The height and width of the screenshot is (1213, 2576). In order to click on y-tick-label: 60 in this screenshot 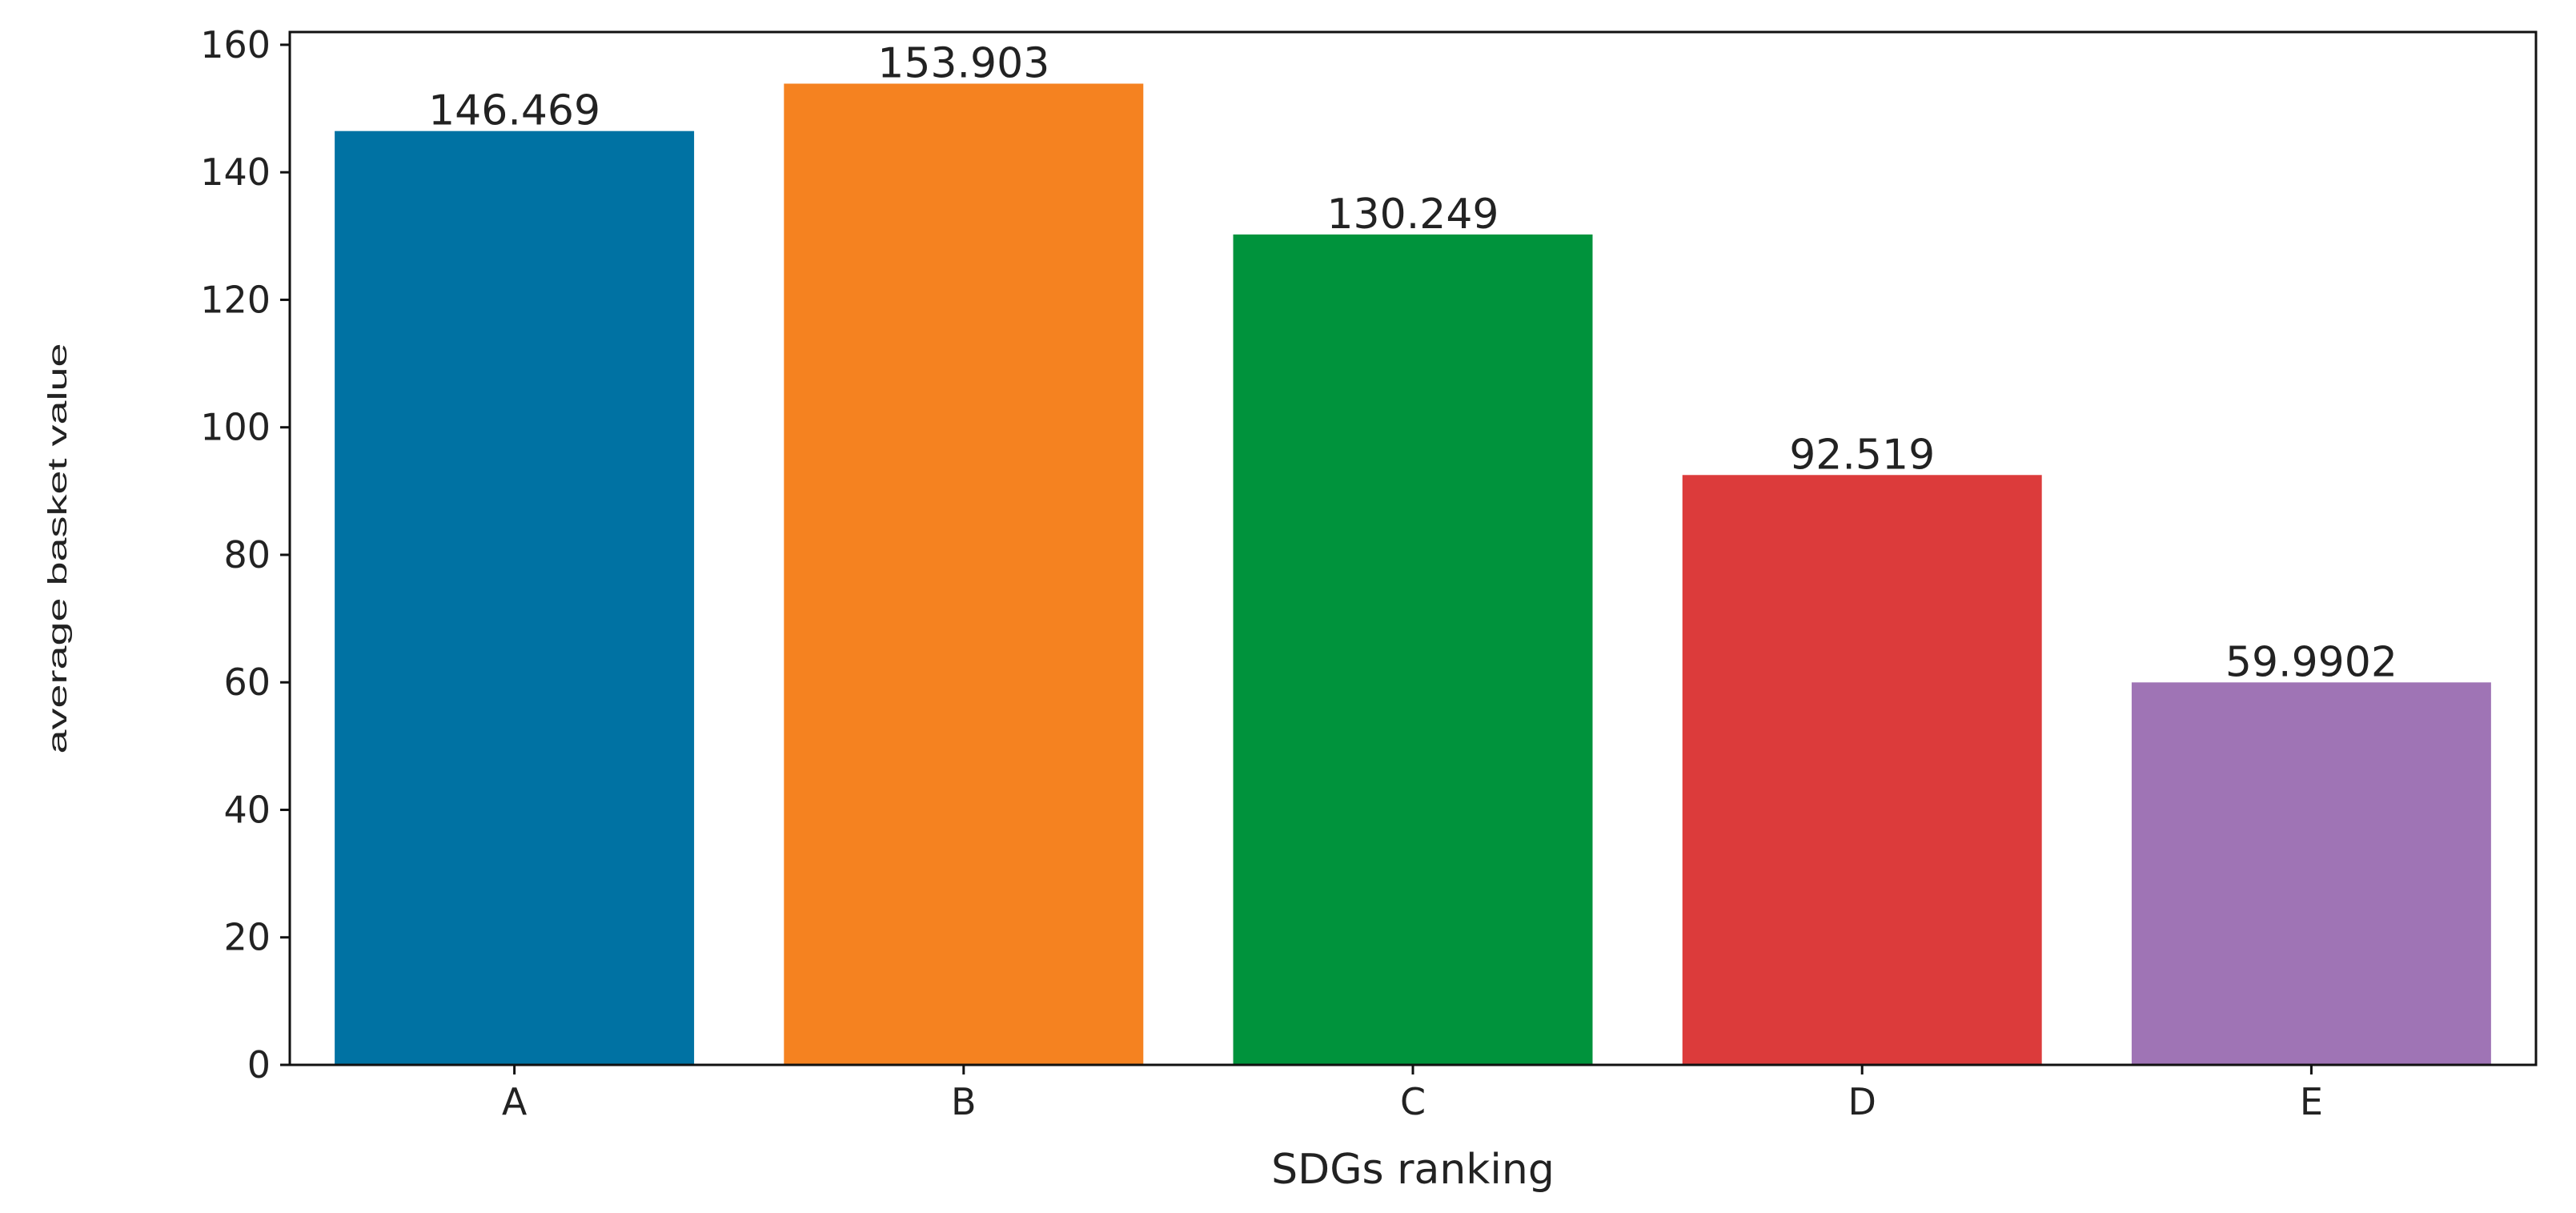, I will do `click(247, 682)`.